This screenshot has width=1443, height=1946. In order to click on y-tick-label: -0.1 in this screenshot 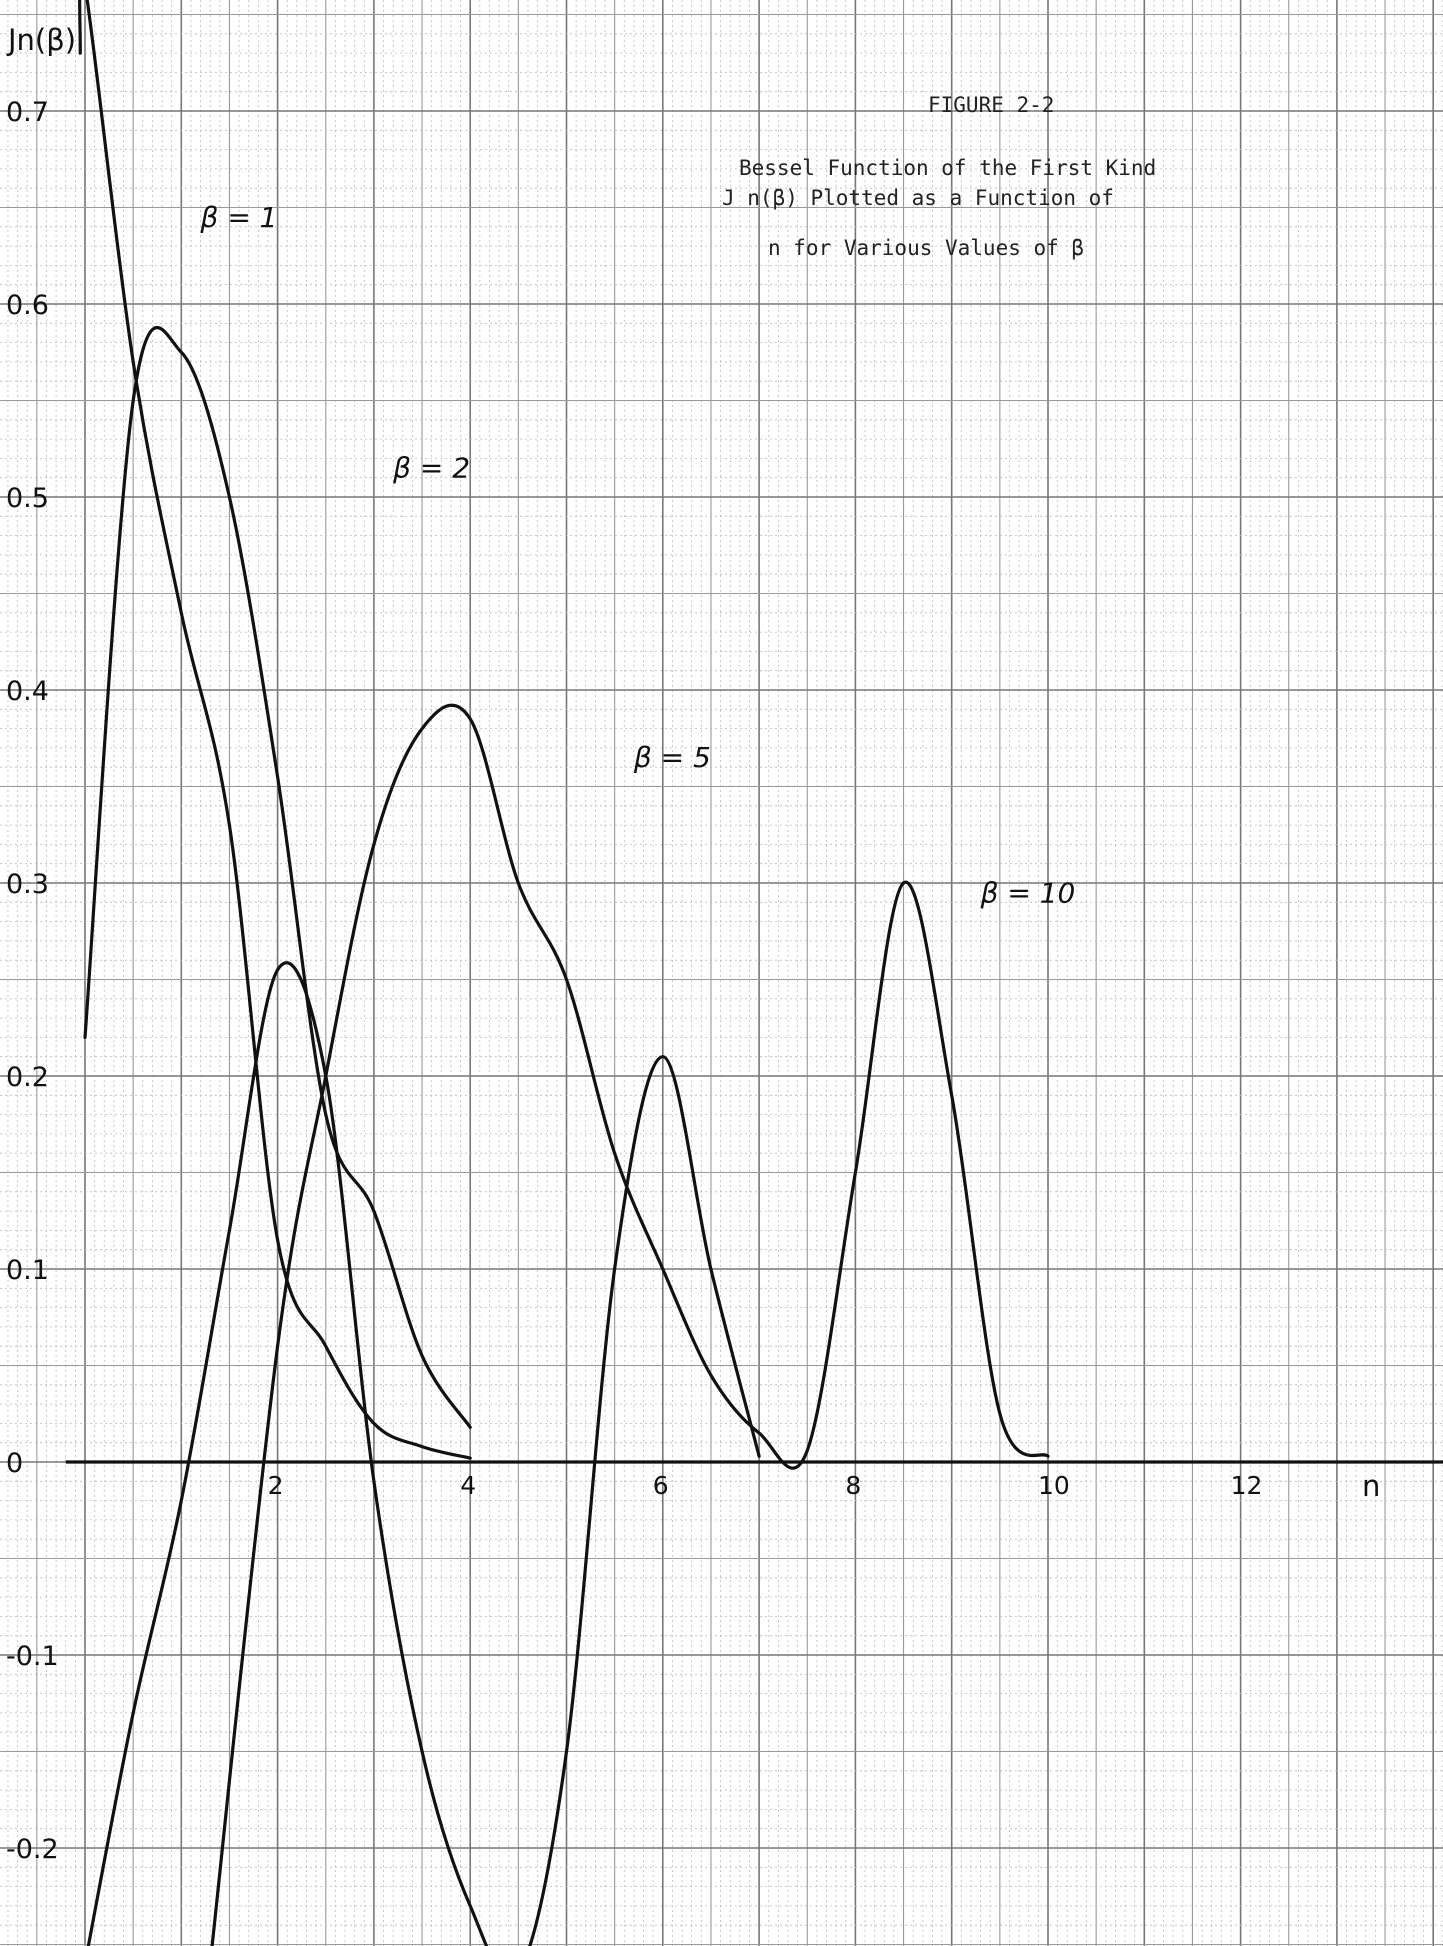, I will do `click(32, 1656)`.